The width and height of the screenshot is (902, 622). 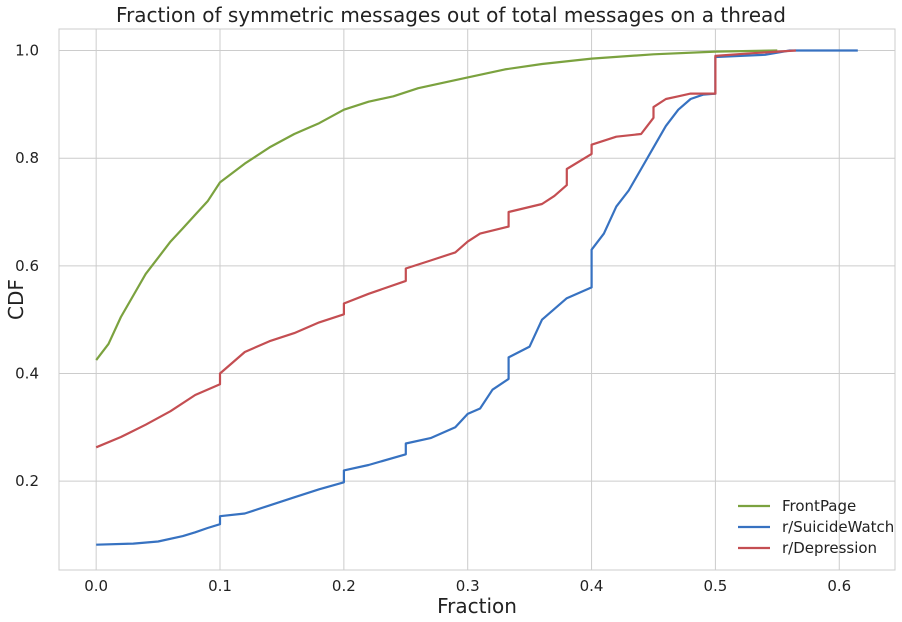 I want to click on legend: FrontPage r/SuicideWatch r/Depression, so click(x=816, y=527).